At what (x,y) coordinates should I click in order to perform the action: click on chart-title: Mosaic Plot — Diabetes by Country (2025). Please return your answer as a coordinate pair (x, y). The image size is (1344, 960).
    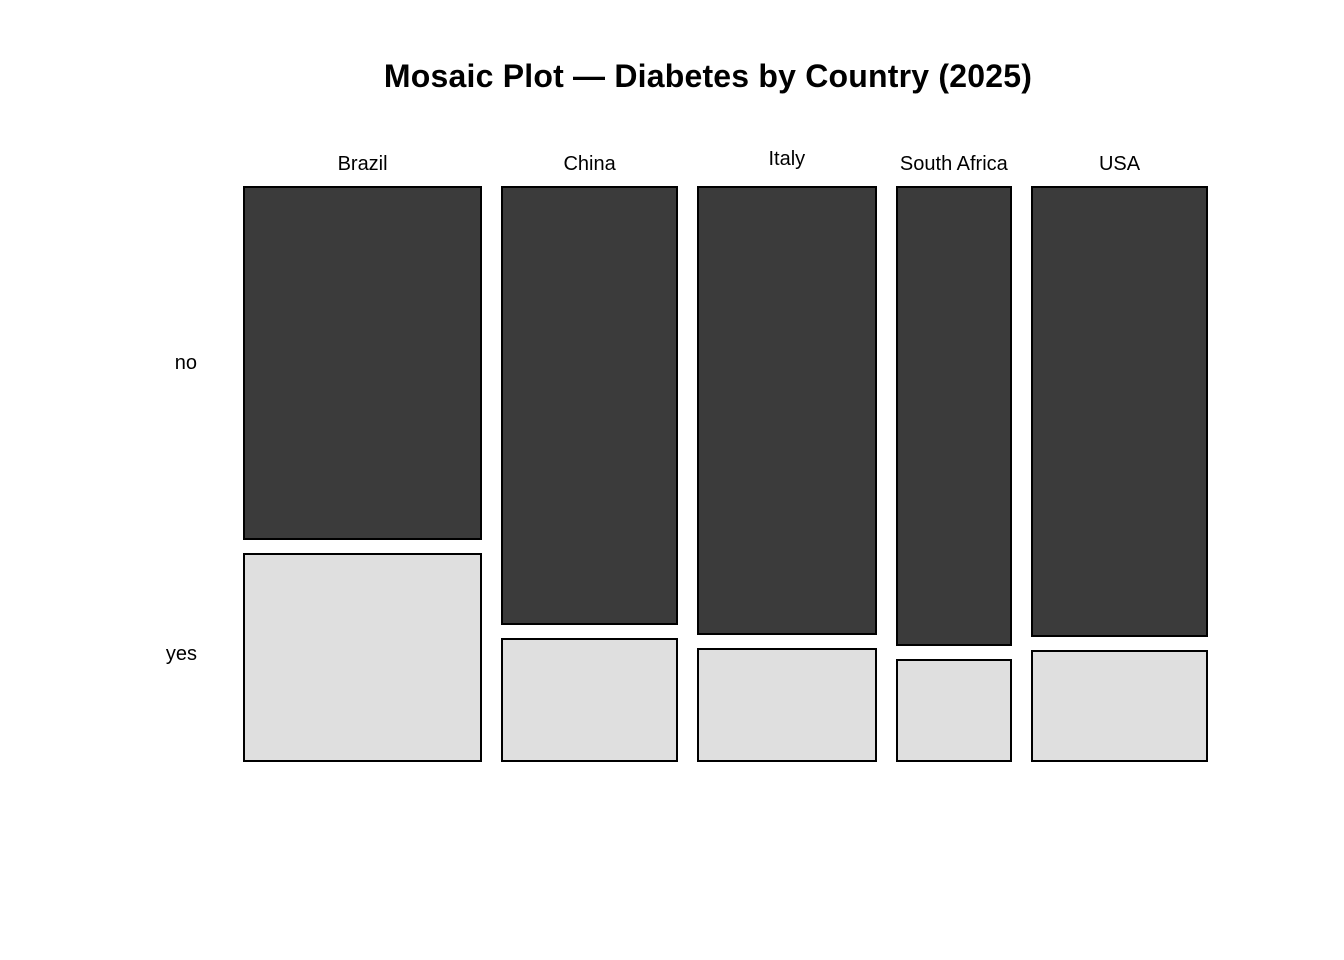
    Looking at the image, I should click on (708, 76).